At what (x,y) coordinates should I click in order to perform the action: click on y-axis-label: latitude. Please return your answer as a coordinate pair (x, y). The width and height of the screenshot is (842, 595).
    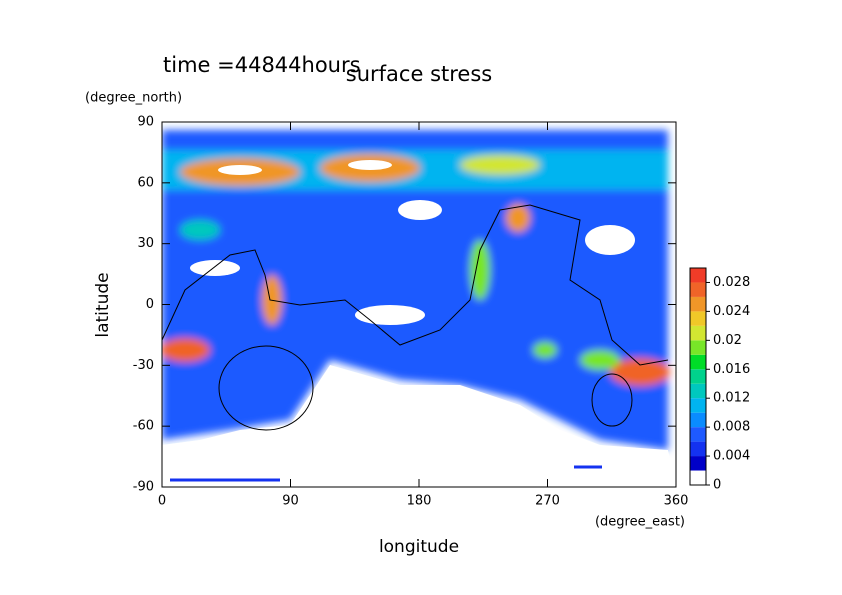
    Looking at the image, I should click on (103, 304).